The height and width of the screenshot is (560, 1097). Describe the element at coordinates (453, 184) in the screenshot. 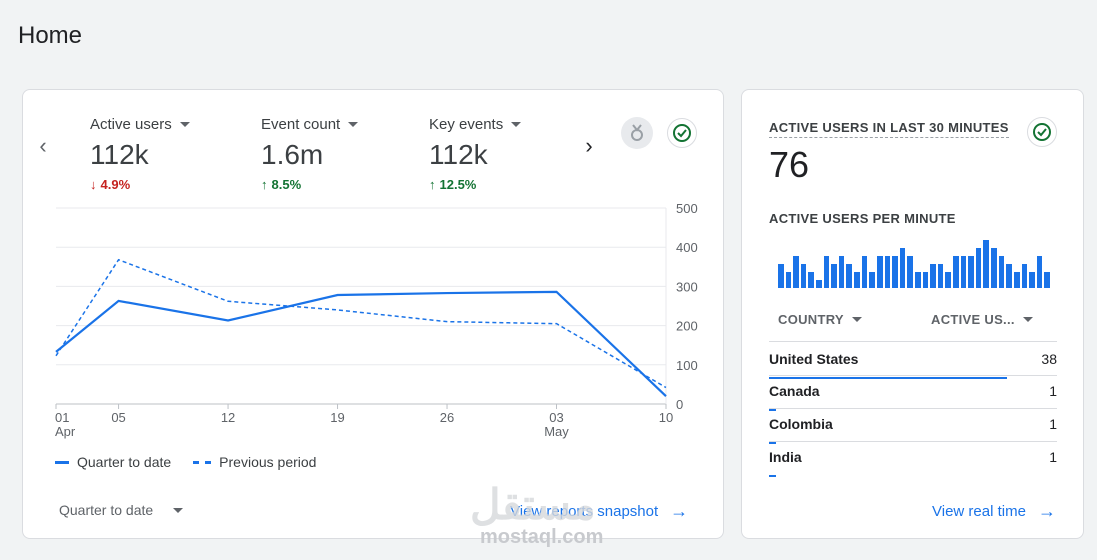

I see `metric-change: ↑ 12.5%` at that location.